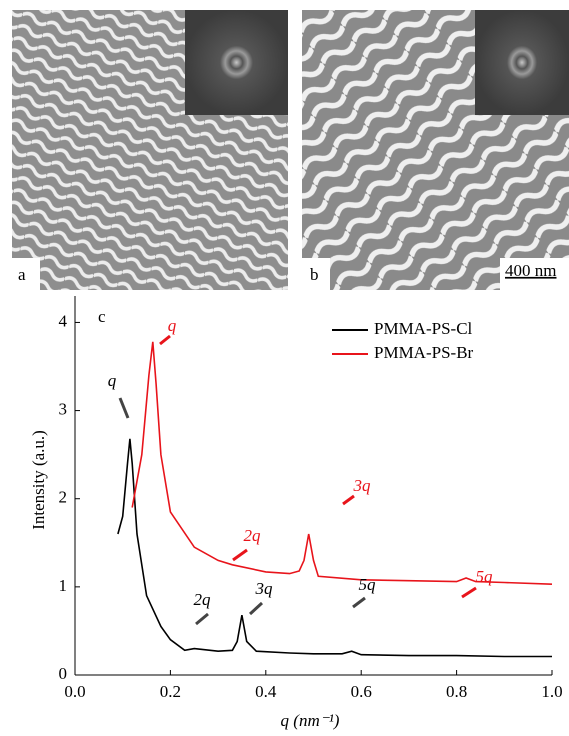 This screenshot has width=569, height=736. What do you see at coordinates (310, 720) in the screenshot?
I see `x-axis-label: q (nm⁻¹)` at bounding box center [310, 720].